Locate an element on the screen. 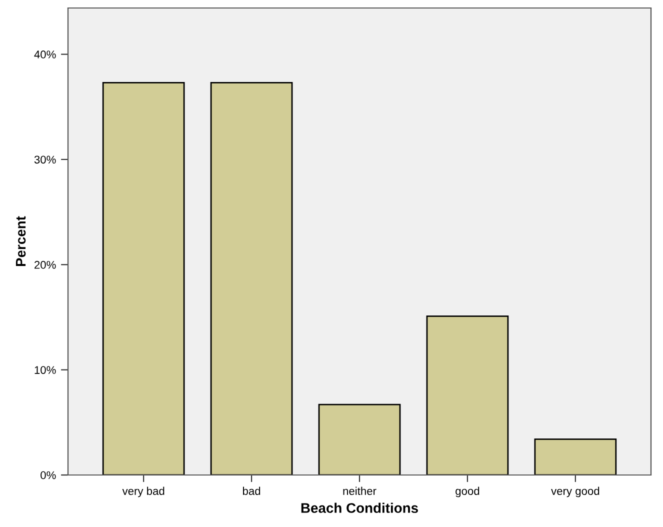 The width and height of the screenshot is (663, 527). y-tick-label: 30% is located at coordinates (45, 160).